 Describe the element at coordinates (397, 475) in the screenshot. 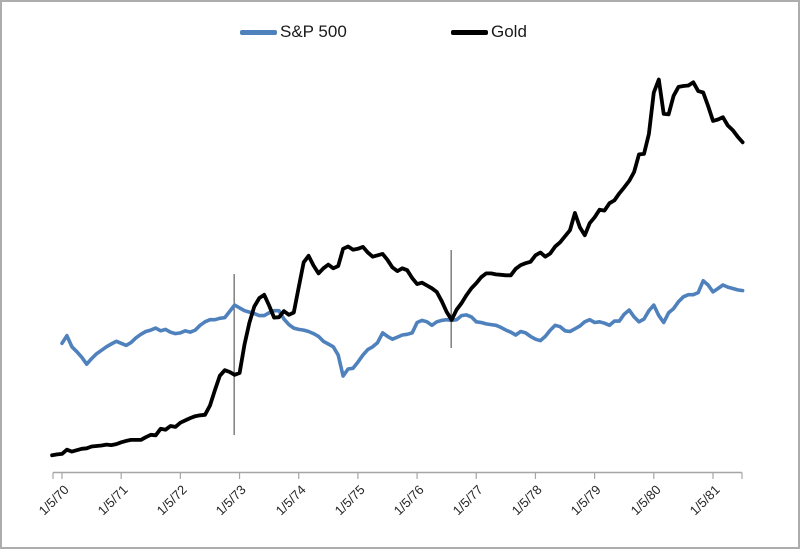

I see `x-axis` at that location.